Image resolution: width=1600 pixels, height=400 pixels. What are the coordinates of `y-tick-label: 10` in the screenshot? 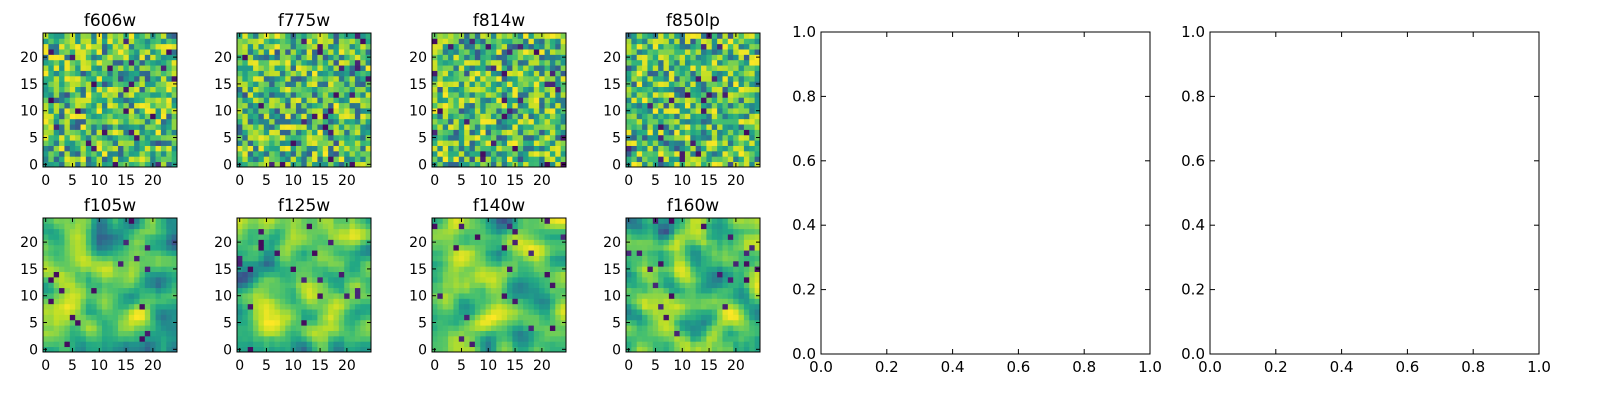 It's located at (29, 112).